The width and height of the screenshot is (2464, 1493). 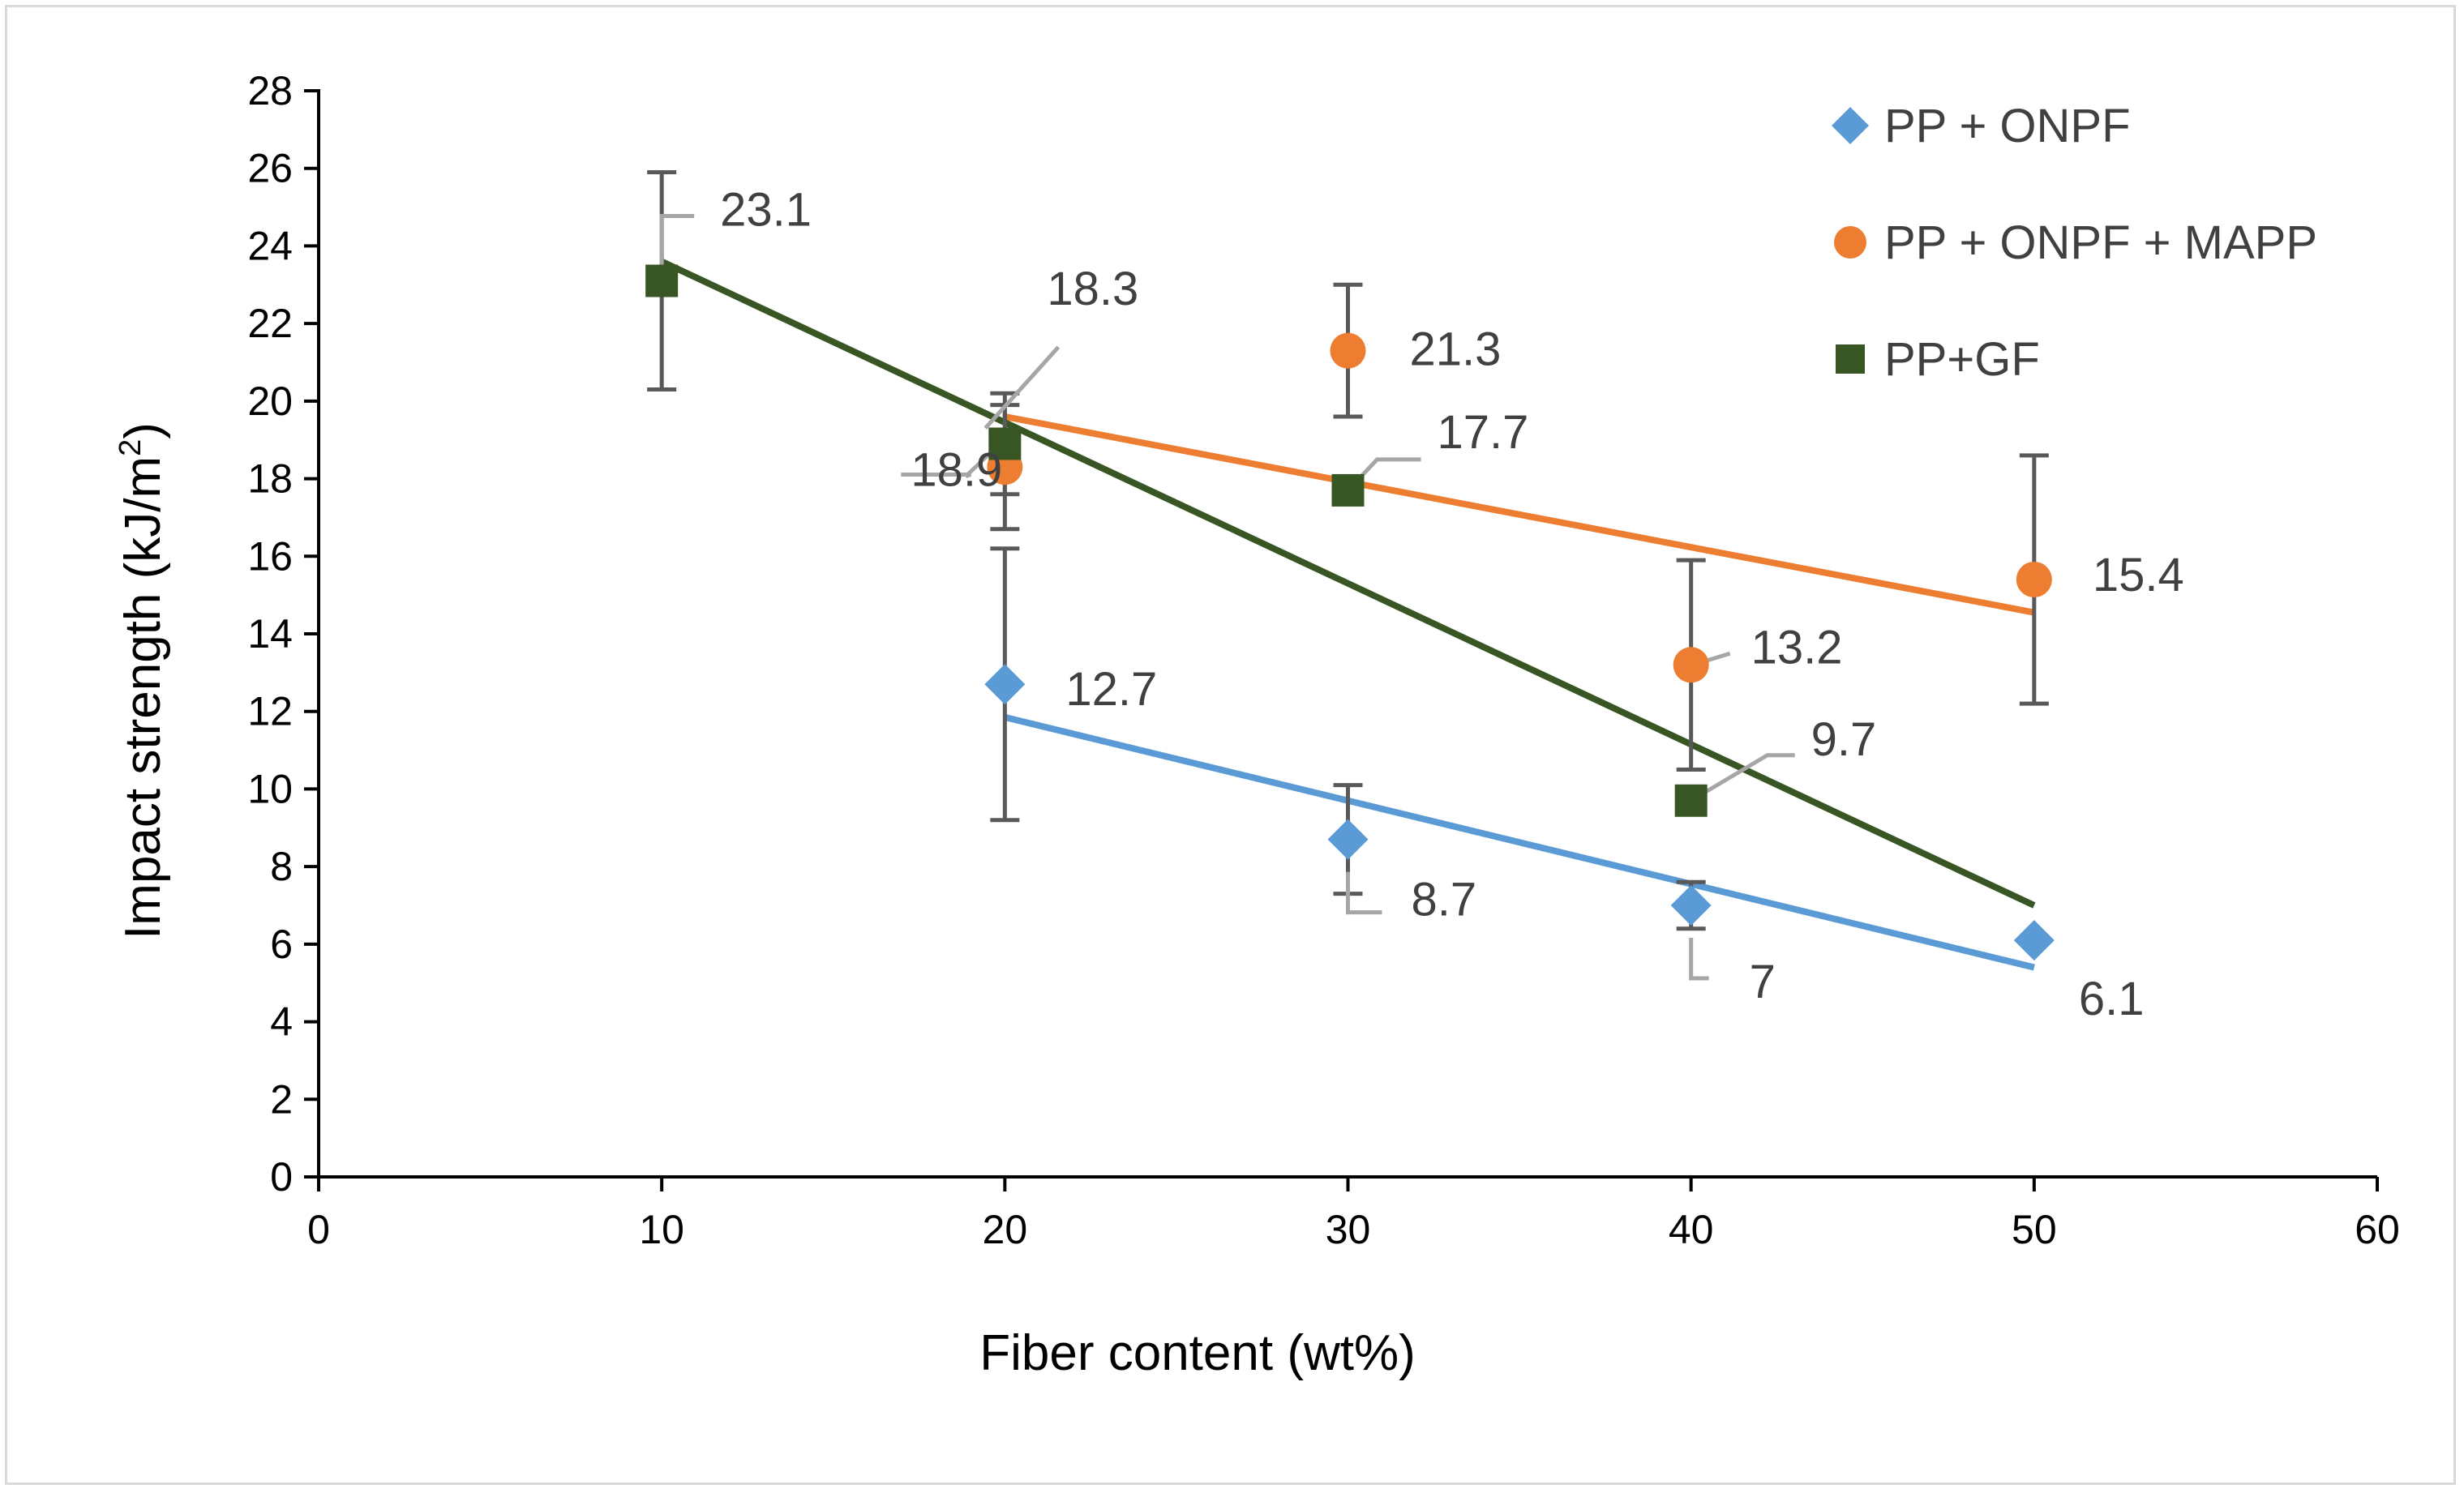 What do you see at coordinates (1197, 1353) in the screenshot?
I see `x-axis-title: Fiber content (wt%)` at bounding box center [1197, 1353].